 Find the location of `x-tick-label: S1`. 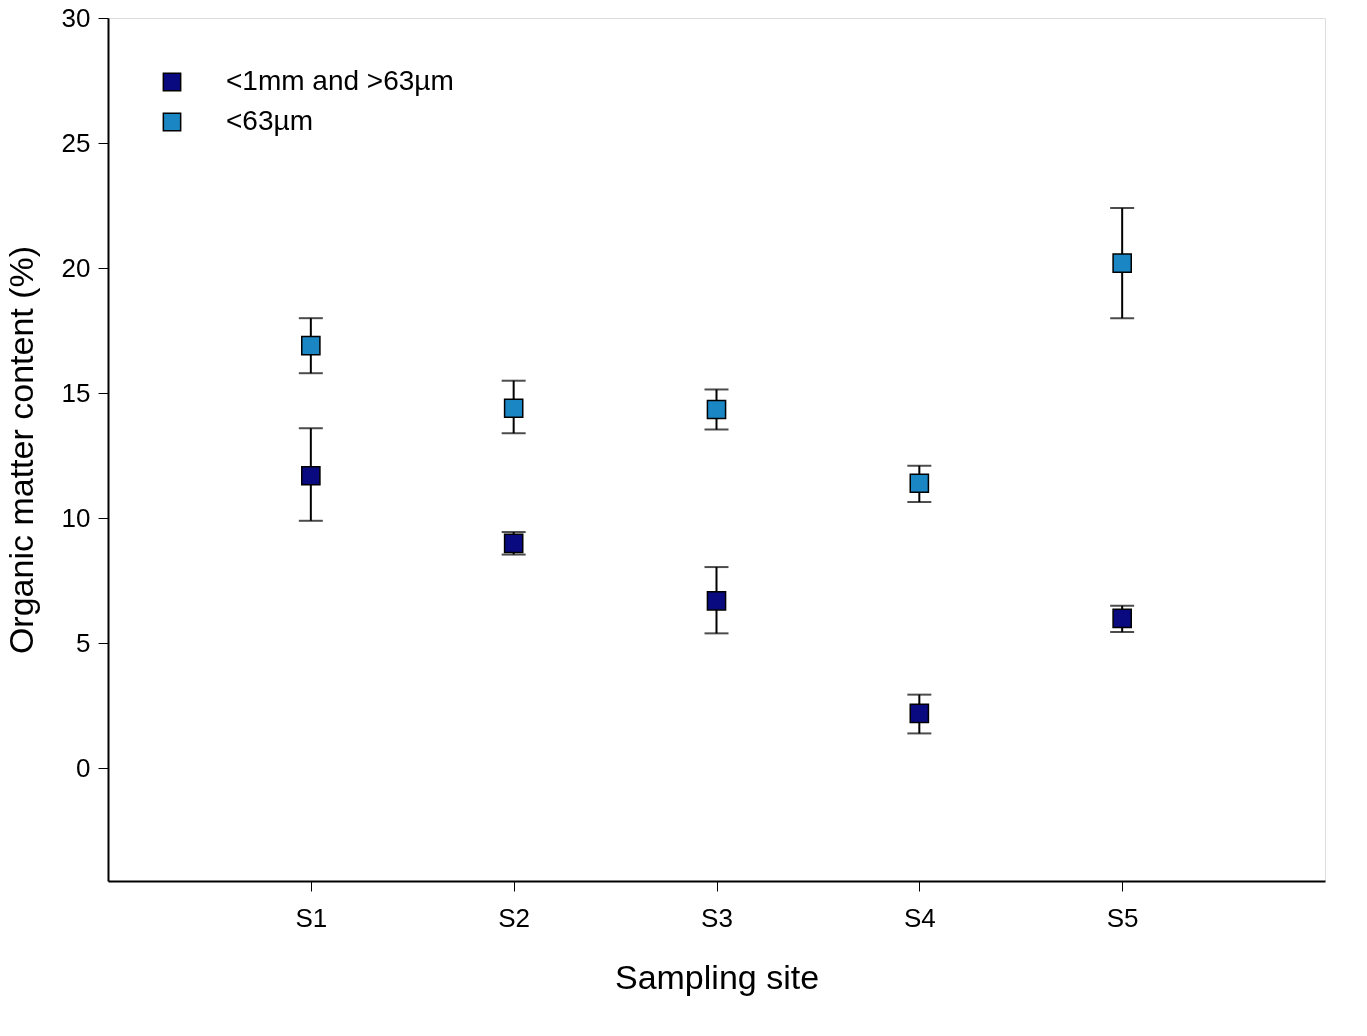

x-tick-label: S1 is located at coordinates (311, 917).